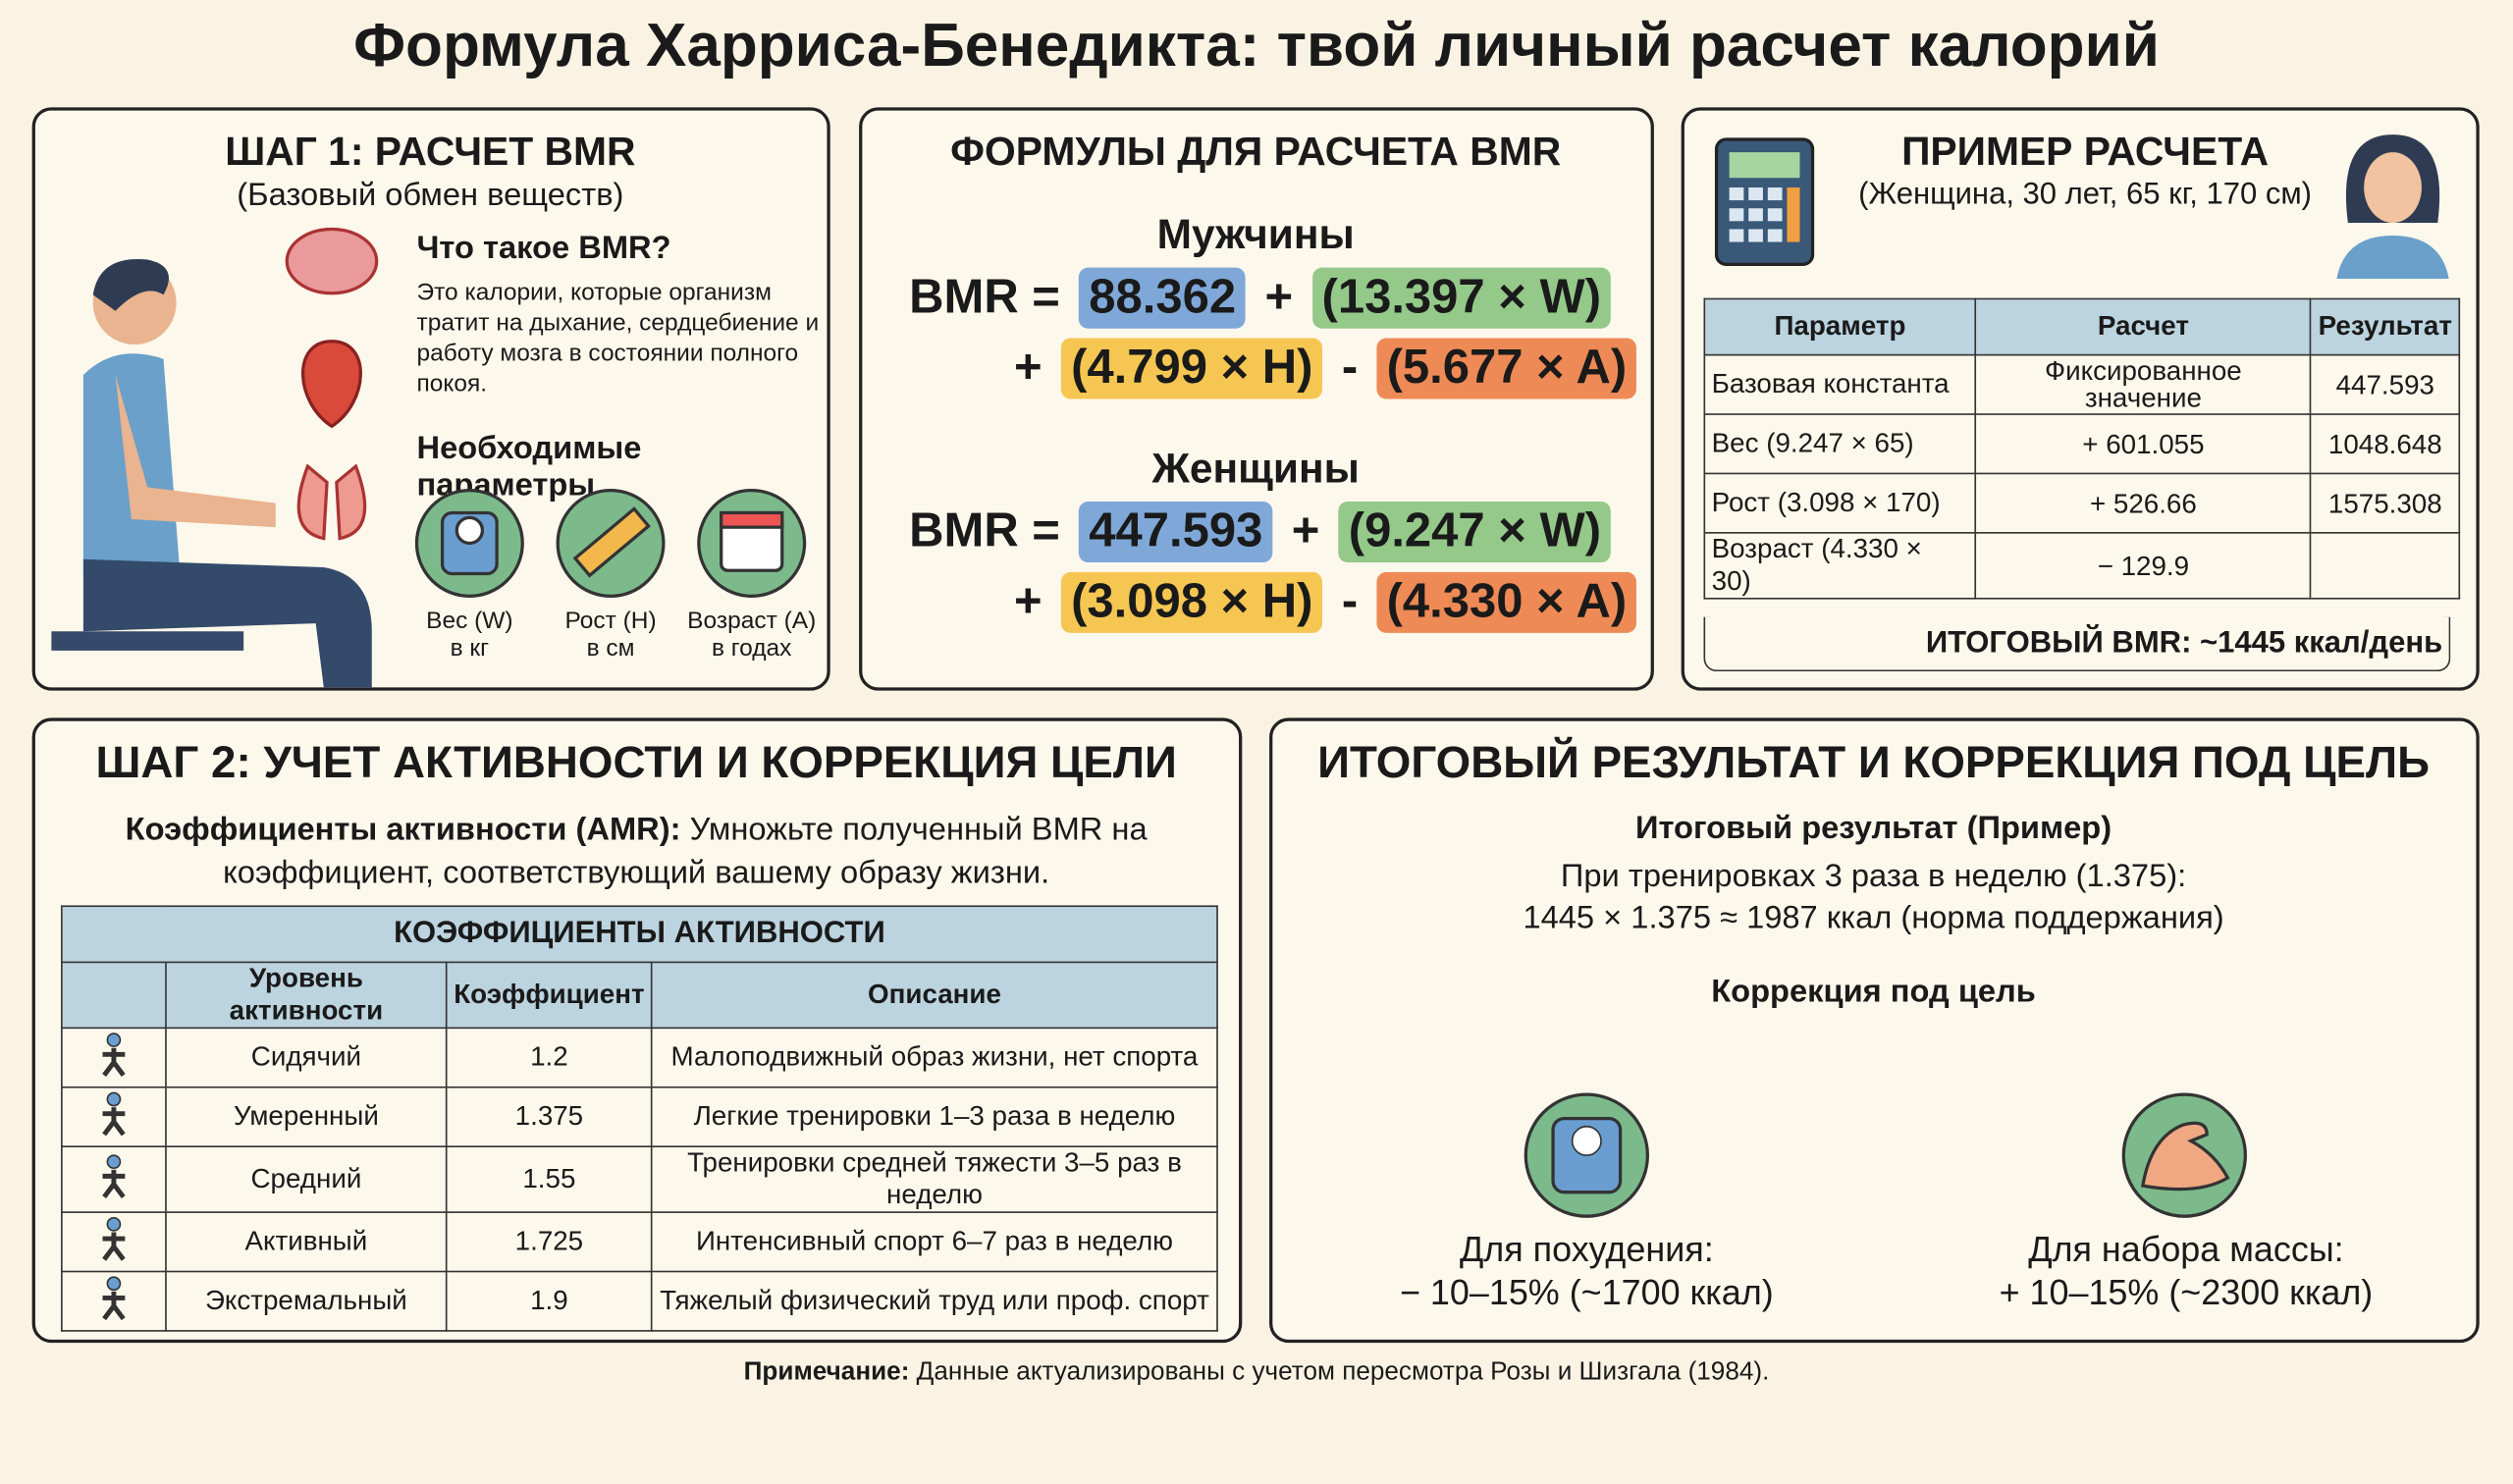 The image size is (2513, 1484). I want to click on formulas-title: ФОРМУЛЫ ДЛЯ РАСЧЕТА BMR, so click(1256, 152).